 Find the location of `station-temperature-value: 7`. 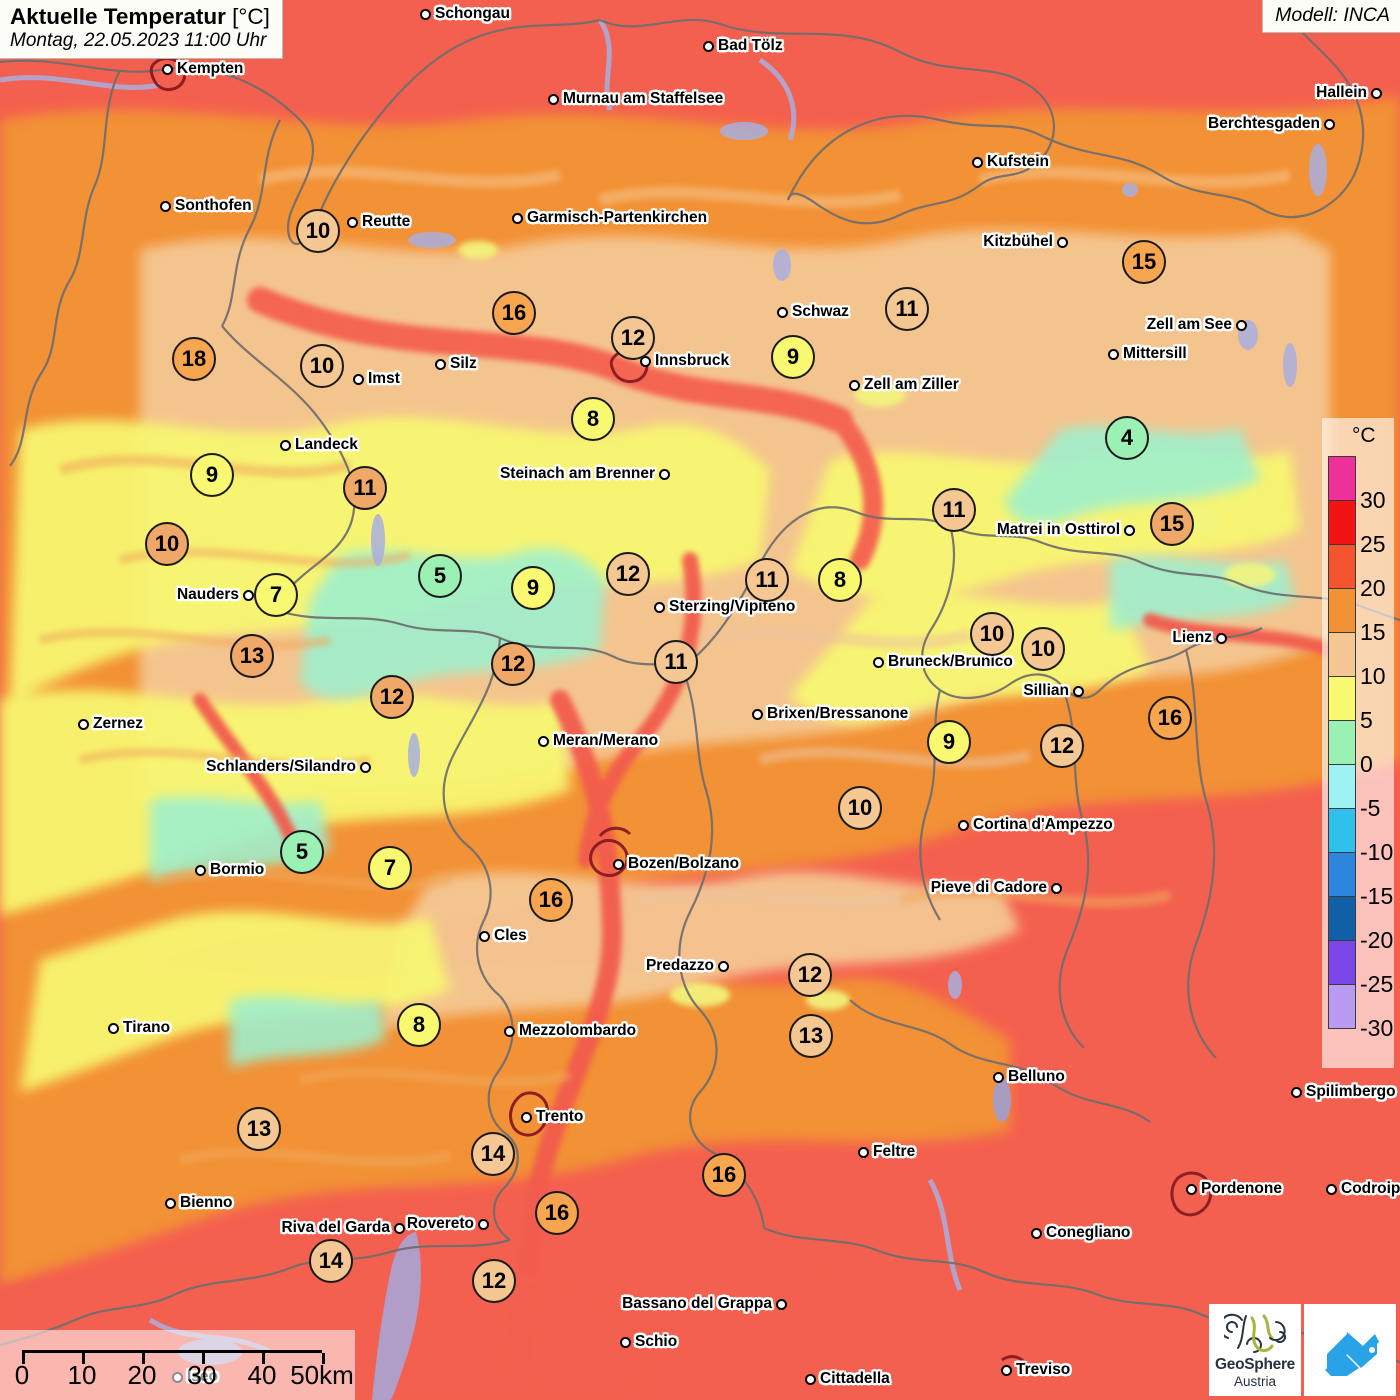

station-temperature-value: 7 is located at coordinates (276, 594).